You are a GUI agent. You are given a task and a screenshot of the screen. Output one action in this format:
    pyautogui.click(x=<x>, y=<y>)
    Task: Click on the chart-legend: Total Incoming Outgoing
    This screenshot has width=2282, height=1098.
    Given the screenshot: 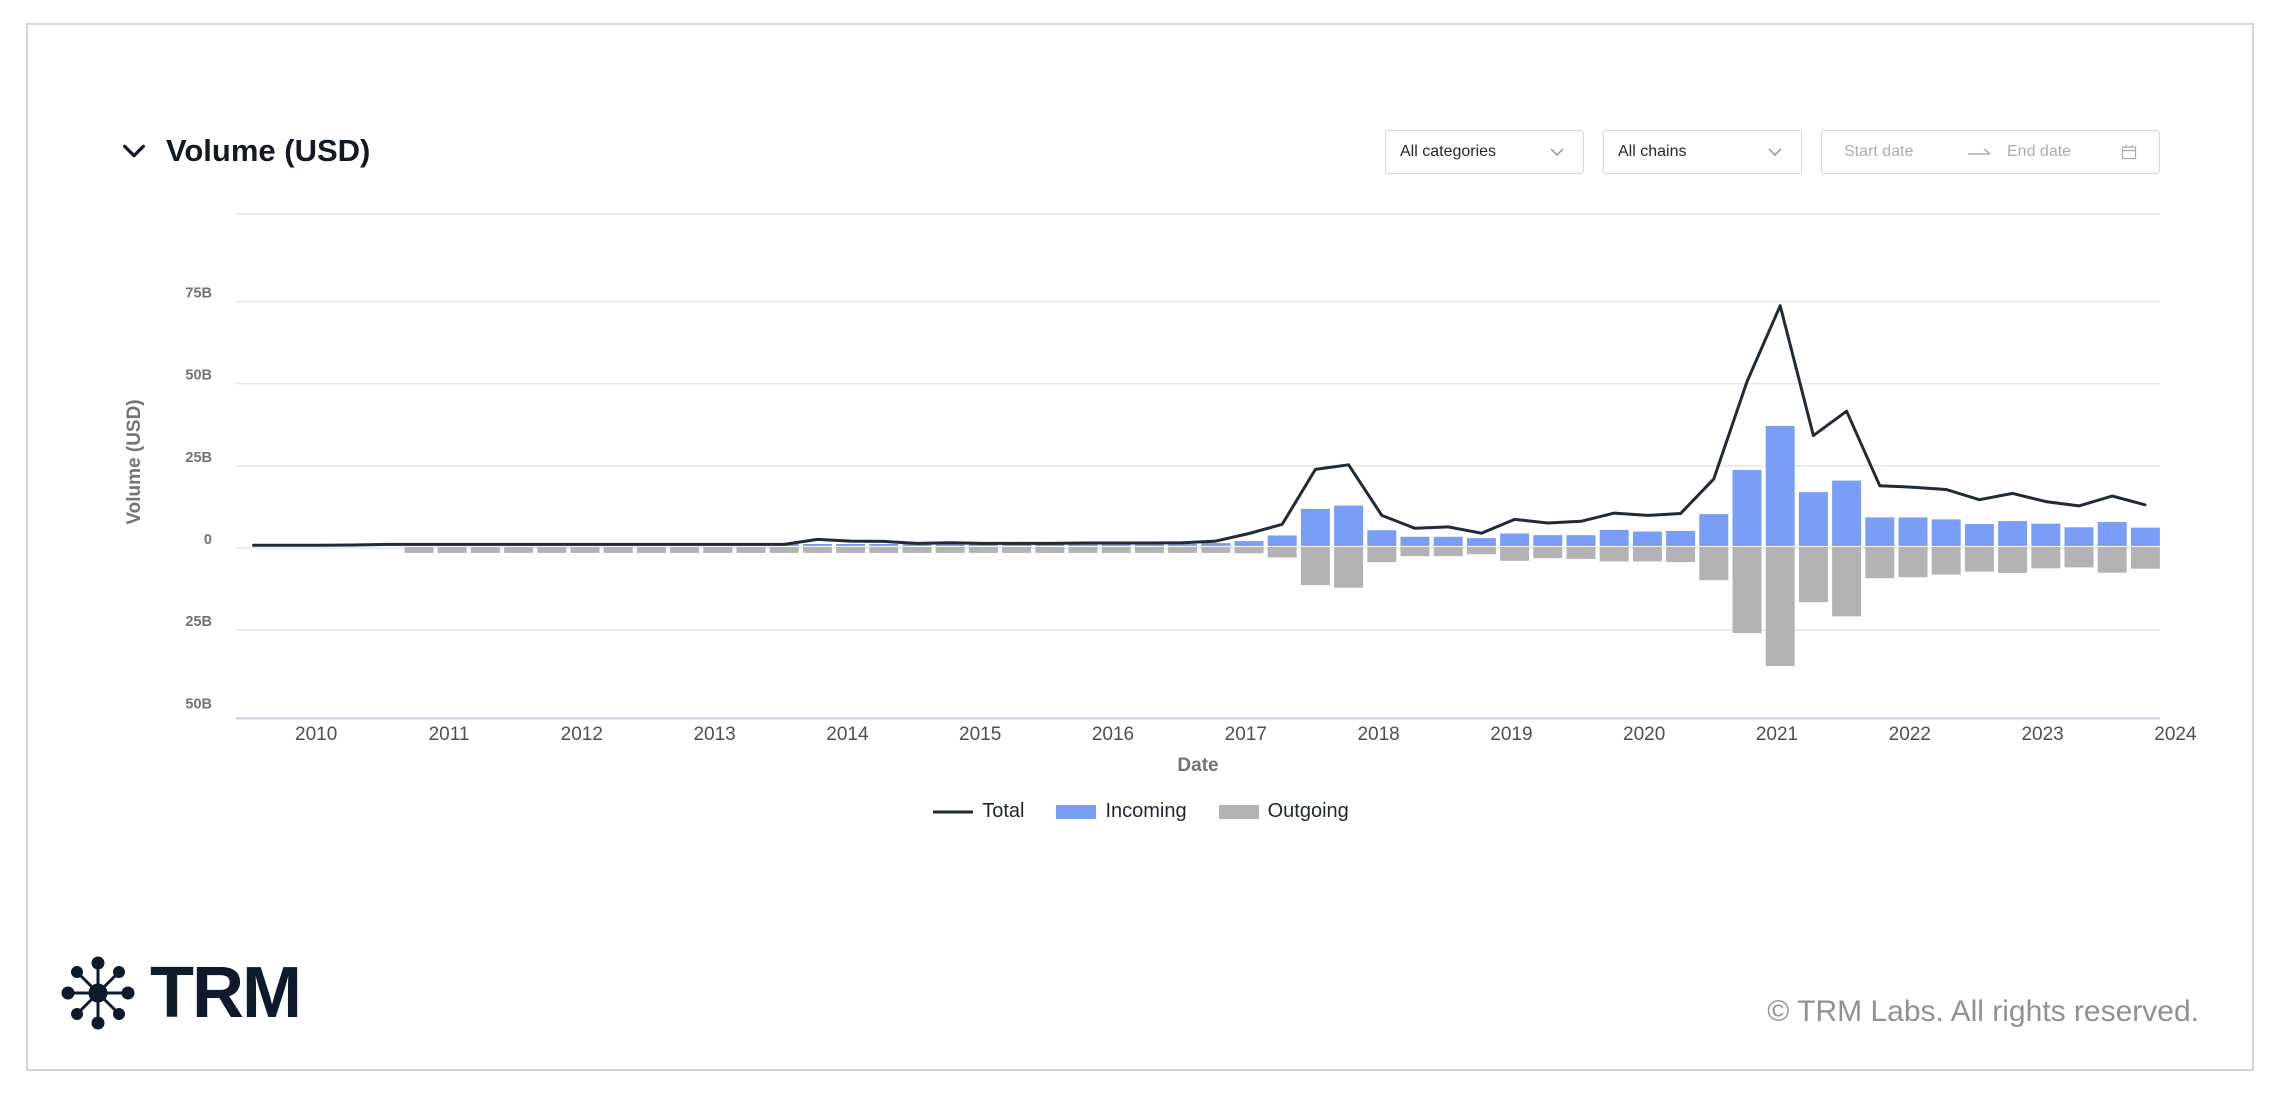 What is the action you would take?
    pyautogui.click(x=1141, y=811)
    